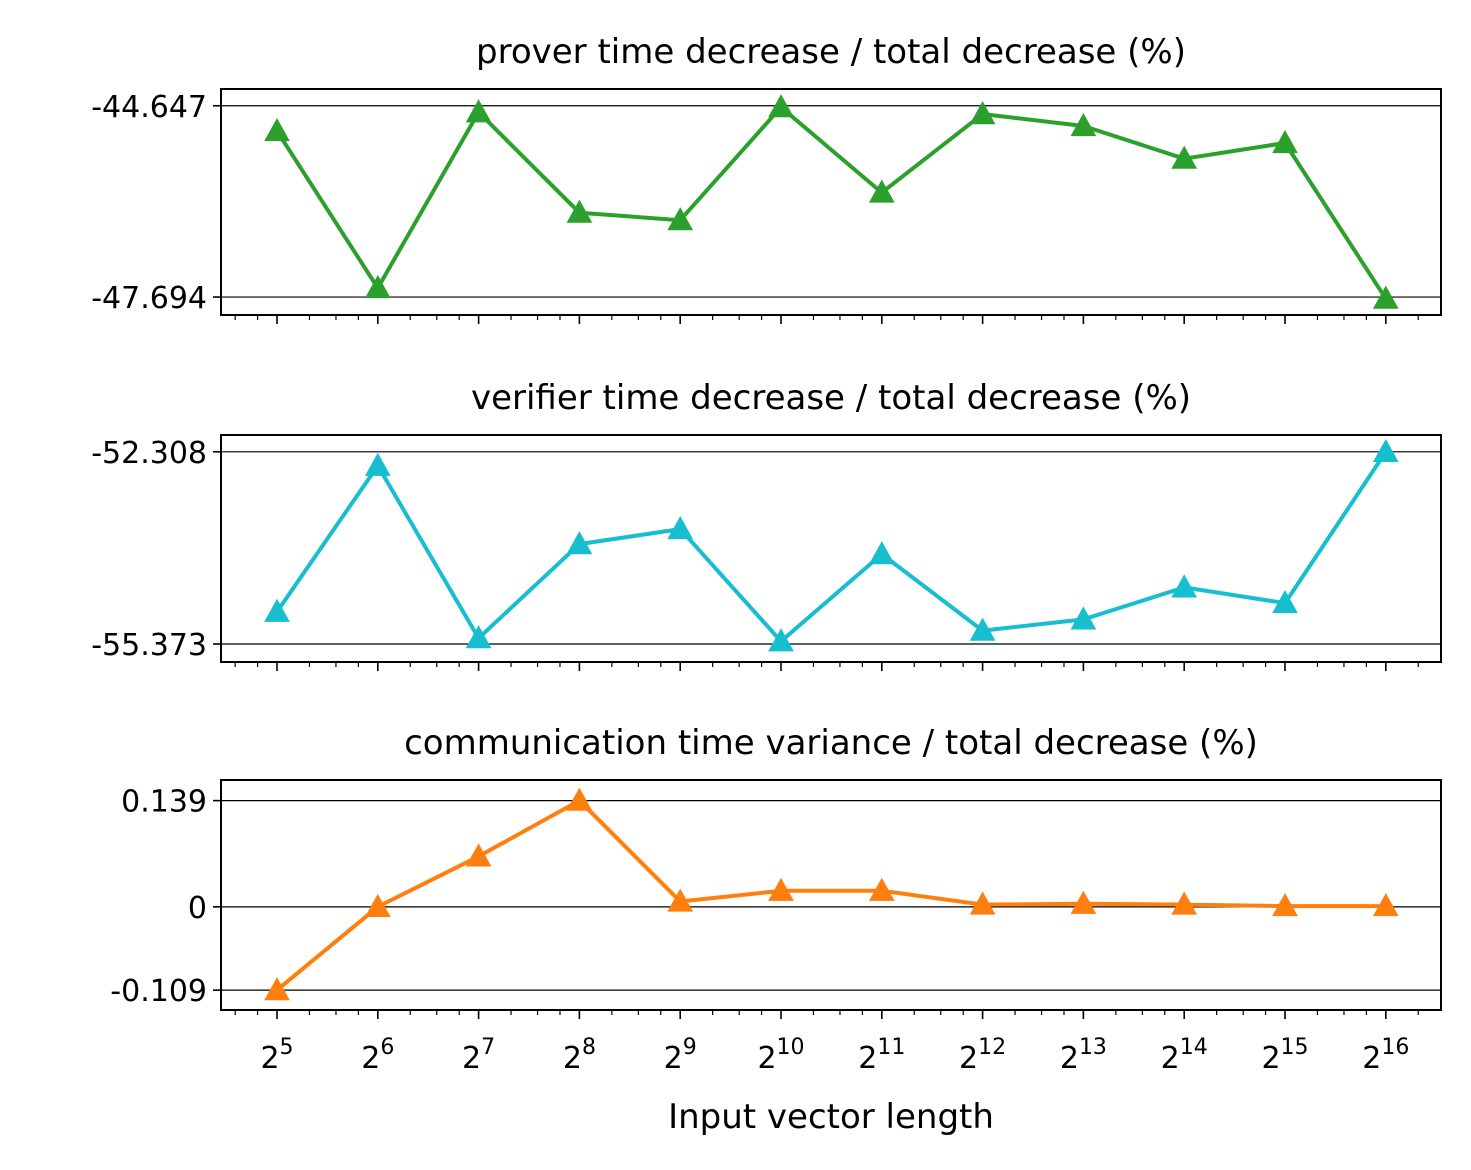  Describe the element at coordinates (1284, 1055) in the screenshot. I see `x-tick-label: 215` at that location.